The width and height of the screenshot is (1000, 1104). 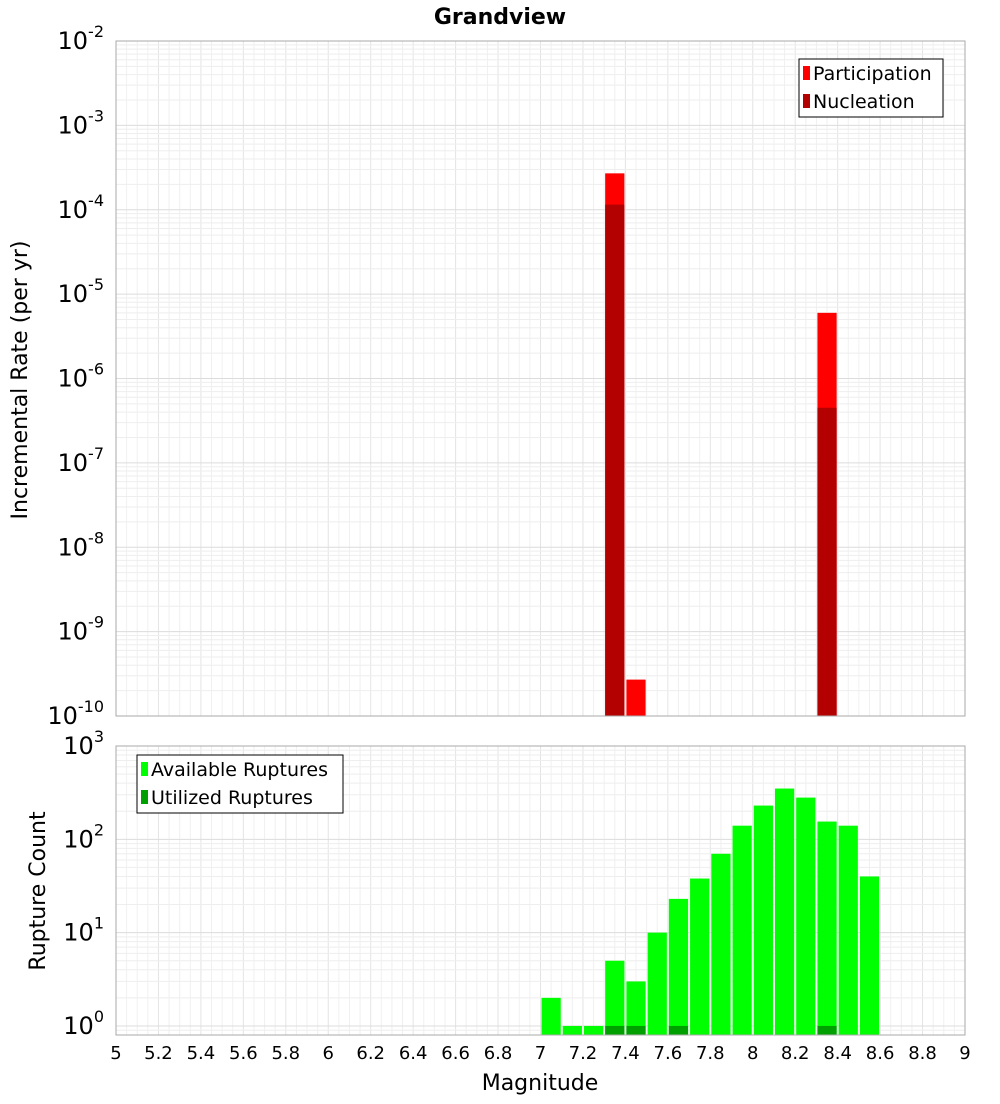 I want to click on x-tick-label: 7.8, so click(x=710, y=1053).